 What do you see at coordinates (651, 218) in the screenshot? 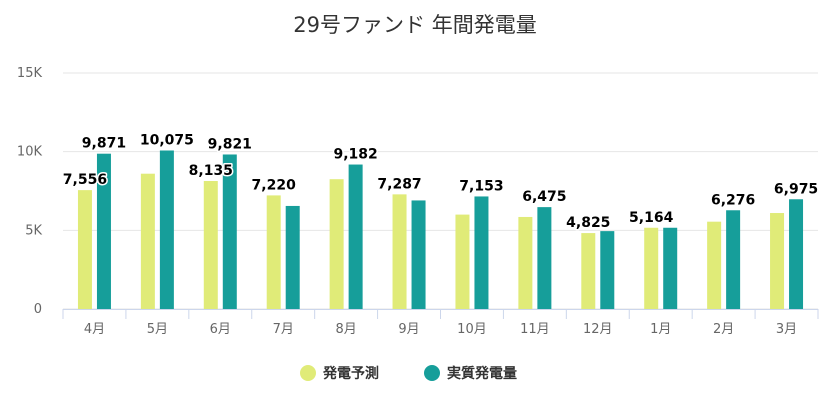
I see `data-label: 5,164` at bounding box center [651, 218].